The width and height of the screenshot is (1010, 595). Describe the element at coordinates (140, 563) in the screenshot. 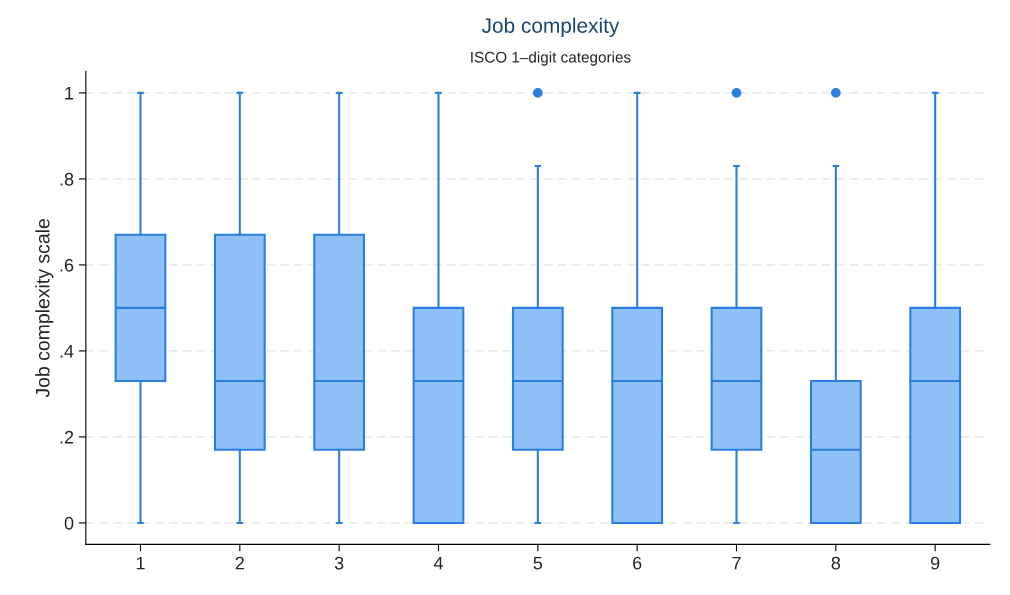

I see `x-tick-label: 1` at that location.